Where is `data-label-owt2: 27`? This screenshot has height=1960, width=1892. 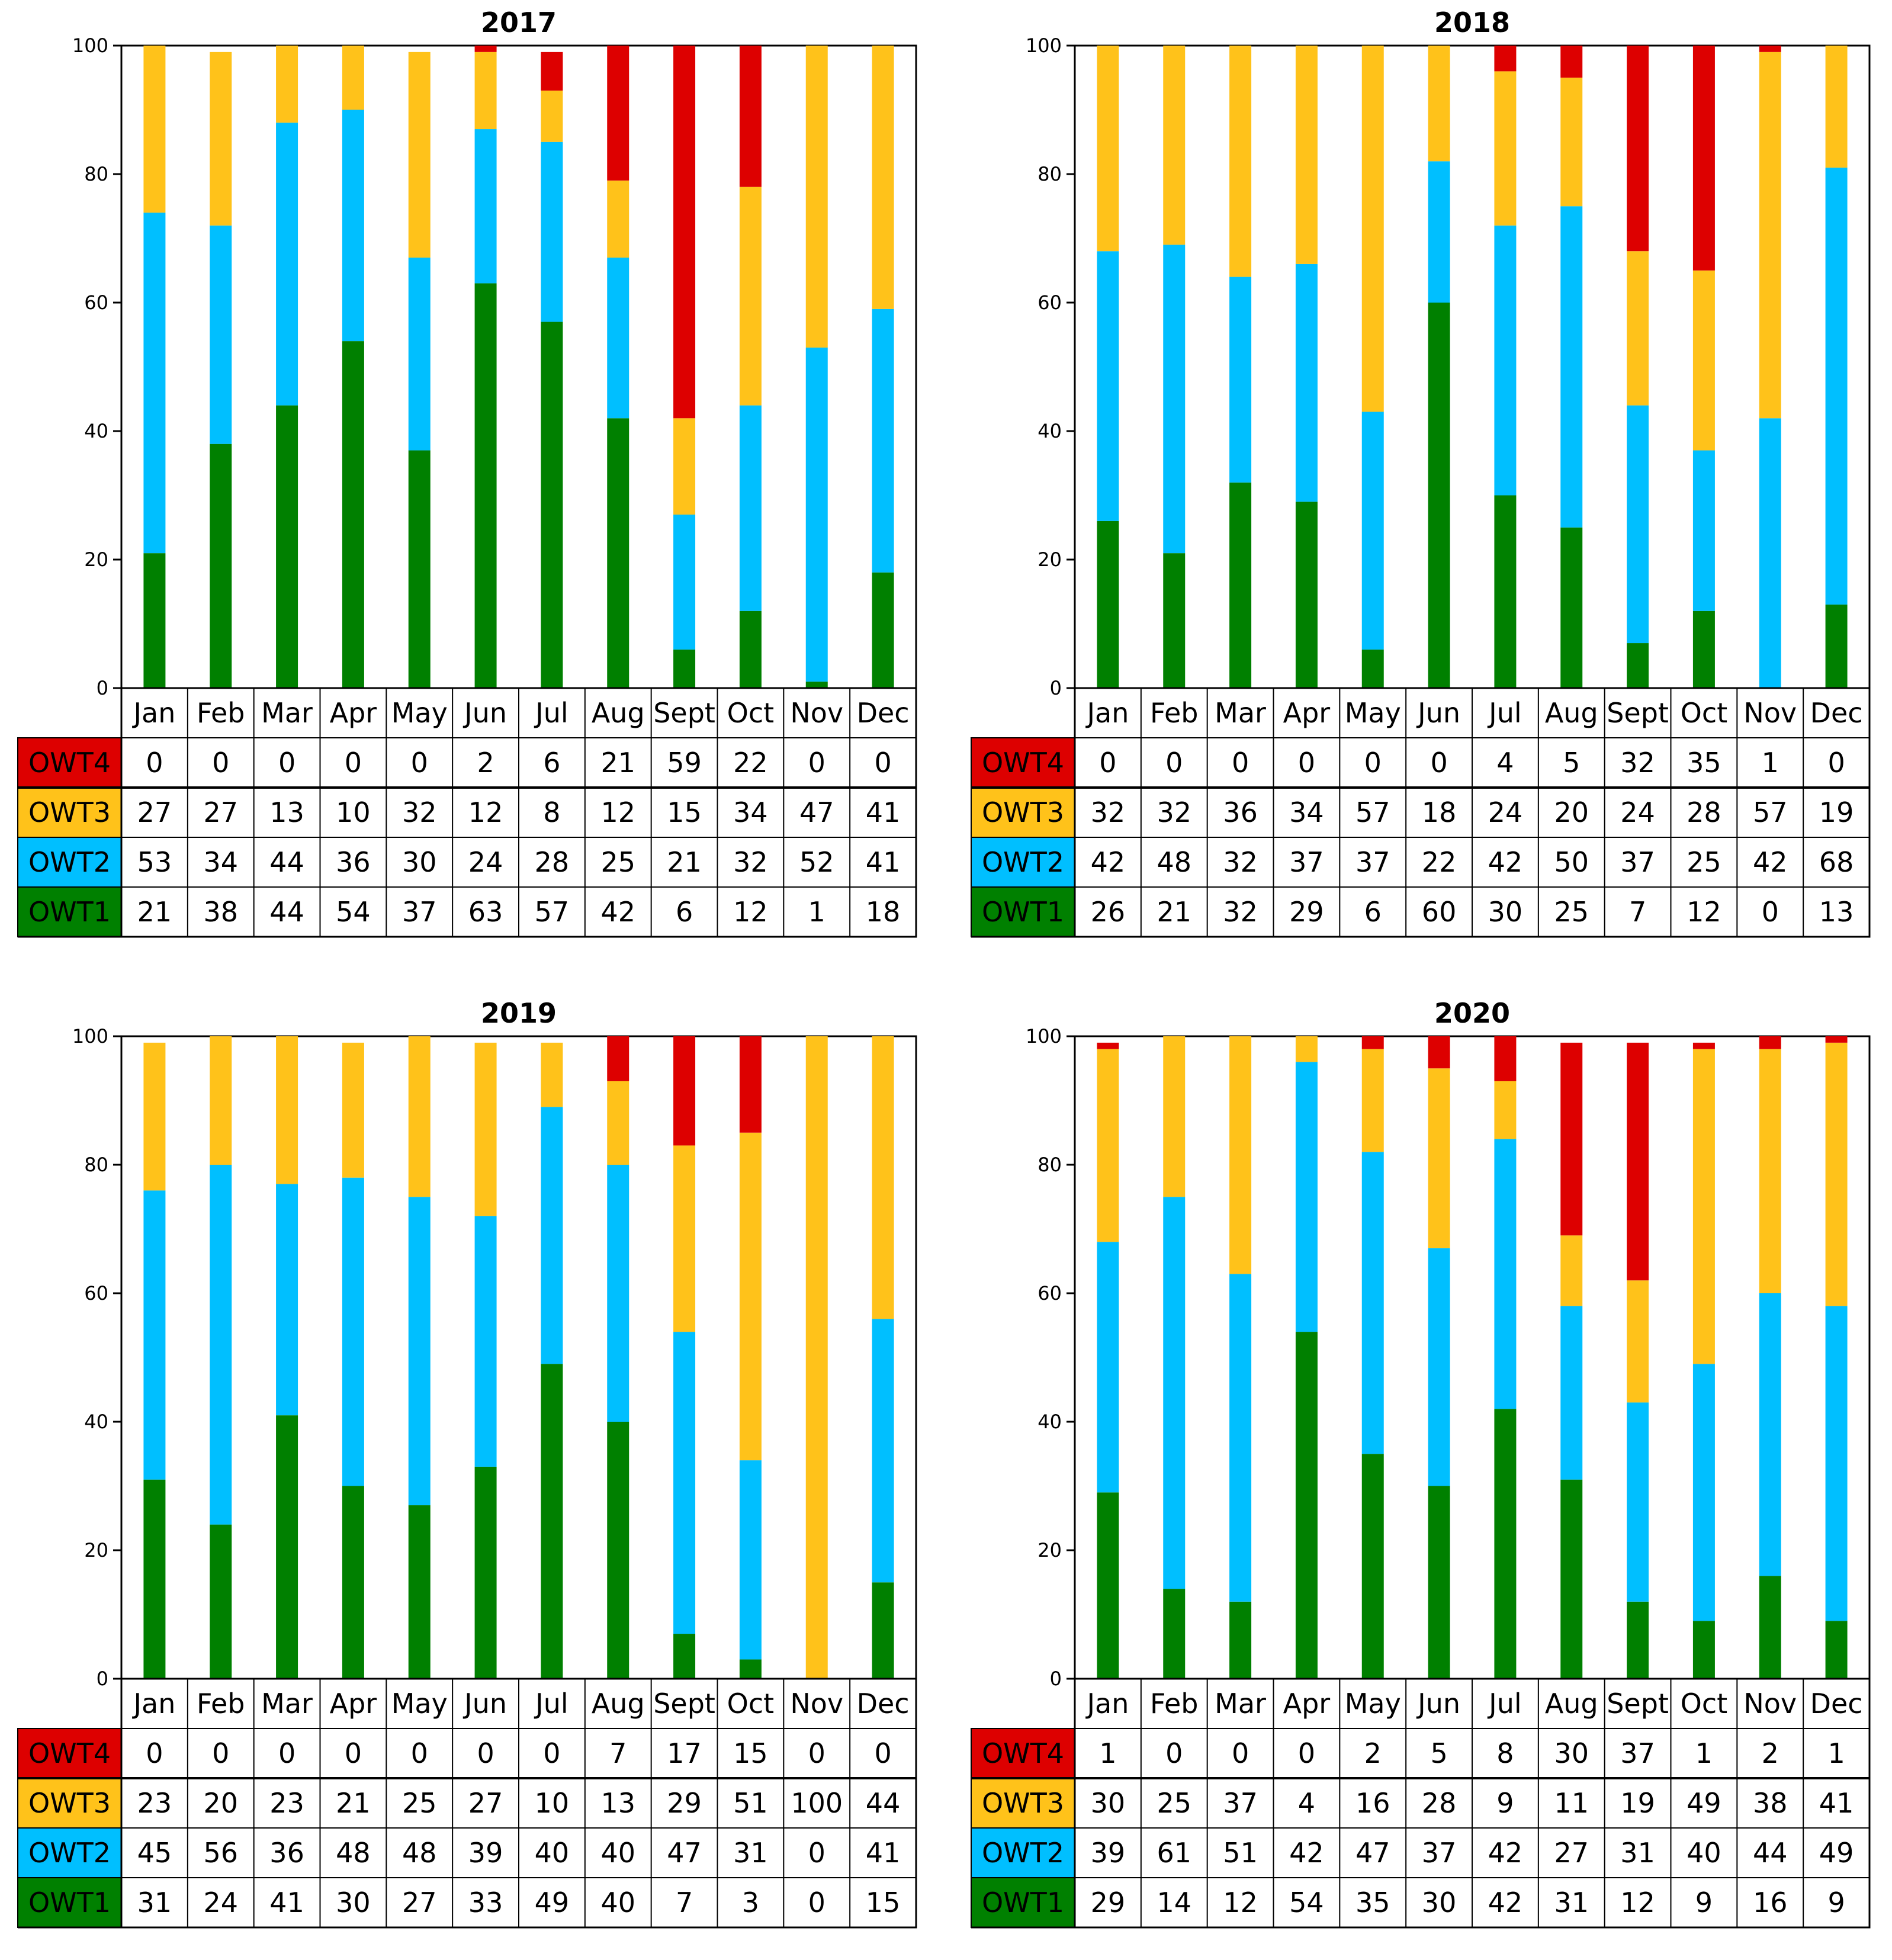 data-label-owt2: 27 is located at coordinates (1571, 1853).